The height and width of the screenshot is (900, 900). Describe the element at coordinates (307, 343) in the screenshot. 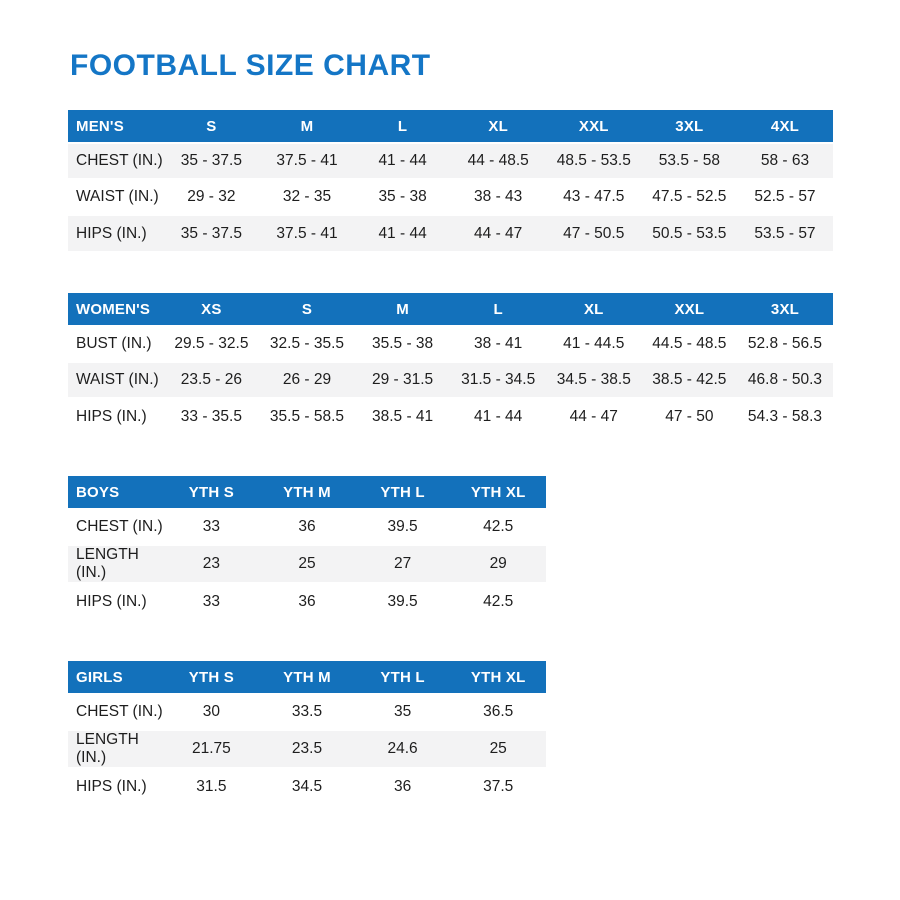

I see `size-value-cell: 32.5 - 35.5` at that location.